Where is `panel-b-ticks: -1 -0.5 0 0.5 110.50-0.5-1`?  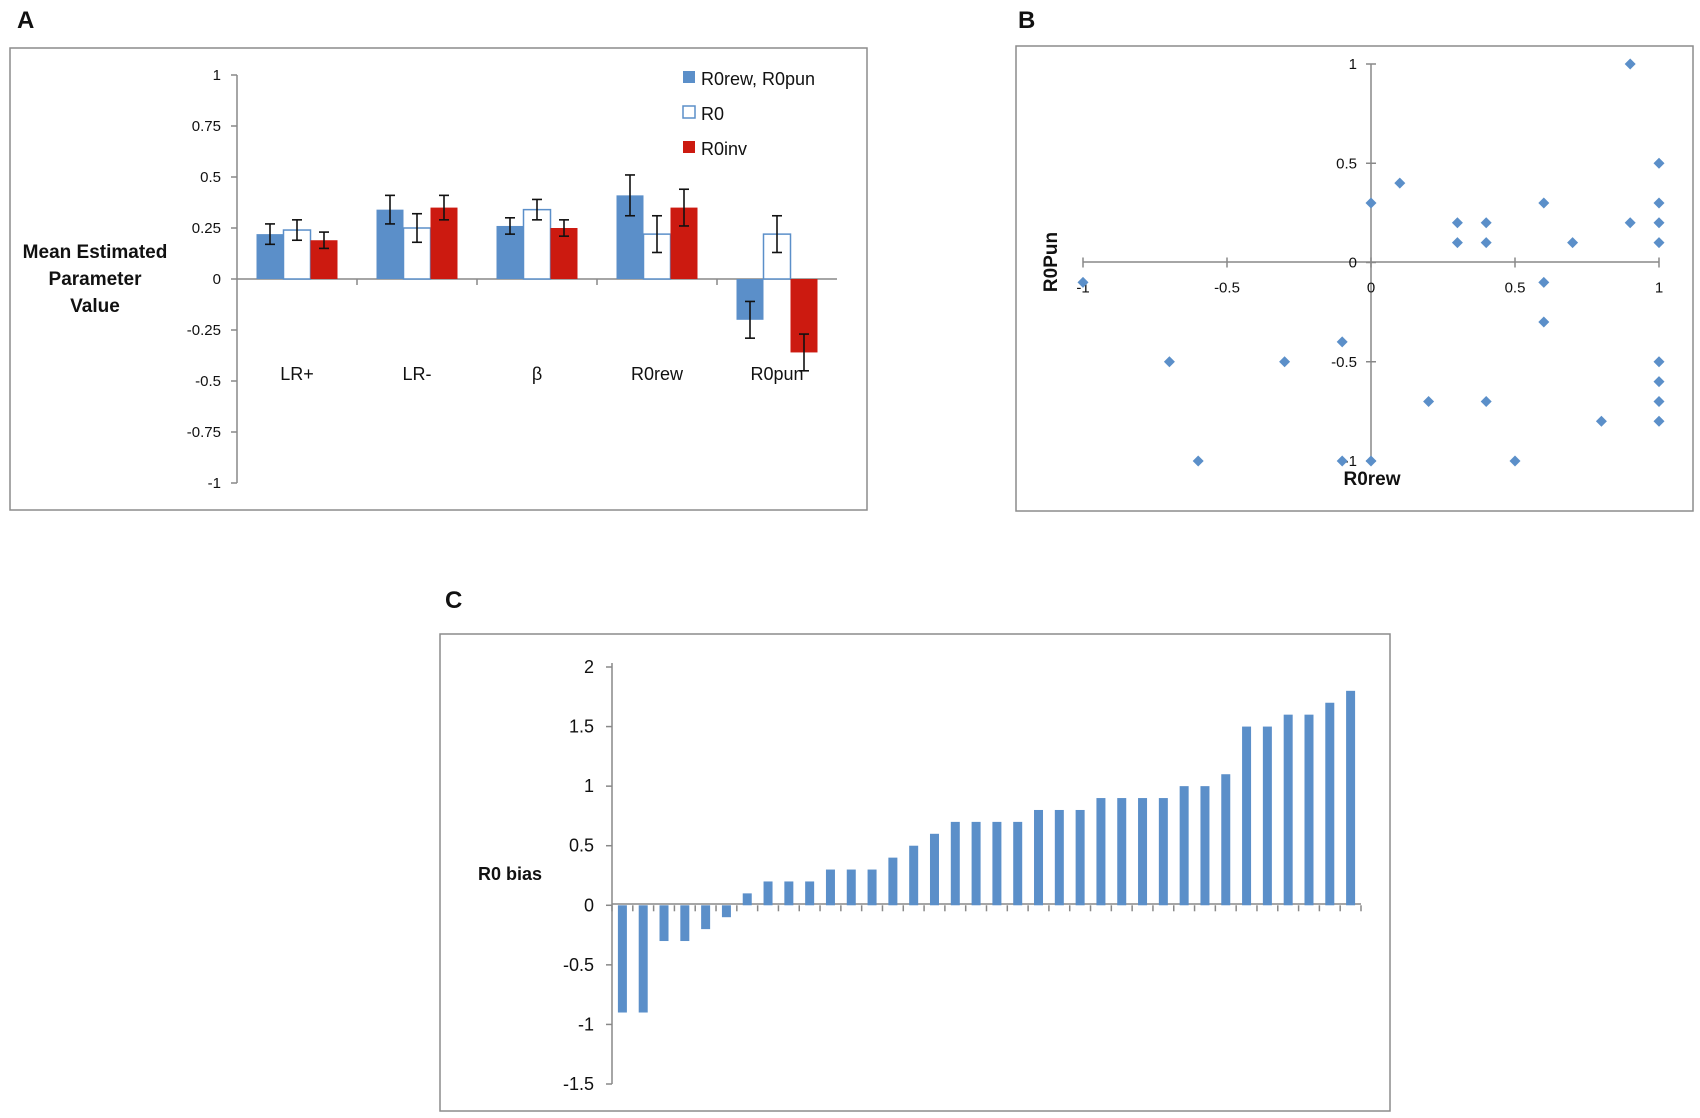 panel-b-ticks: -1 -0.5 0 0.5 110.50-0.5-1 is located at coordinates (1369, 263).